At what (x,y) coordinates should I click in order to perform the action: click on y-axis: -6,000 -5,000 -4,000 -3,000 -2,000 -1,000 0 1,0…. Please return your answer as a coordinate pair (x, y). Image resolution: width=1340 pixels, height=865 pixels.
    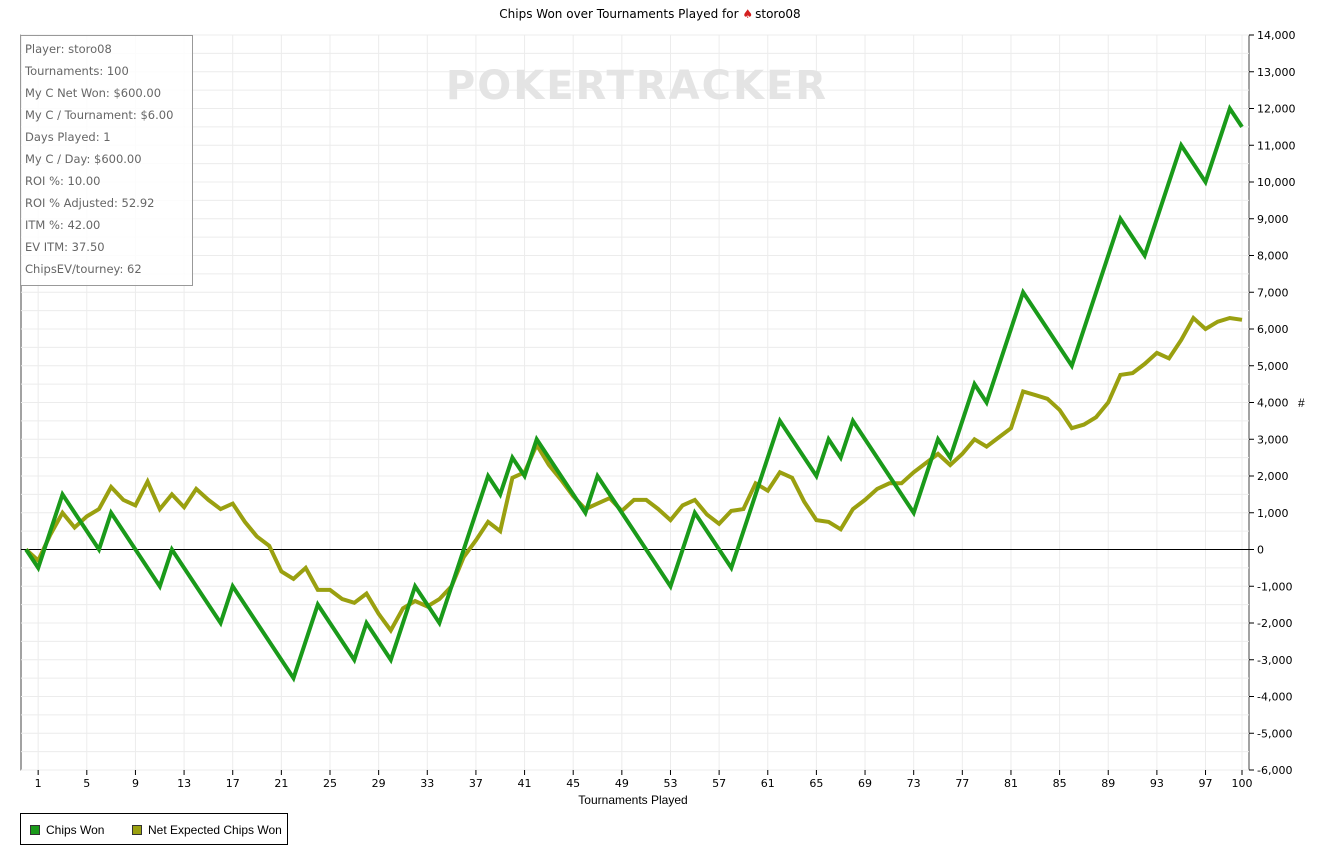
    Looking at the image, I should click on (1272, 403).